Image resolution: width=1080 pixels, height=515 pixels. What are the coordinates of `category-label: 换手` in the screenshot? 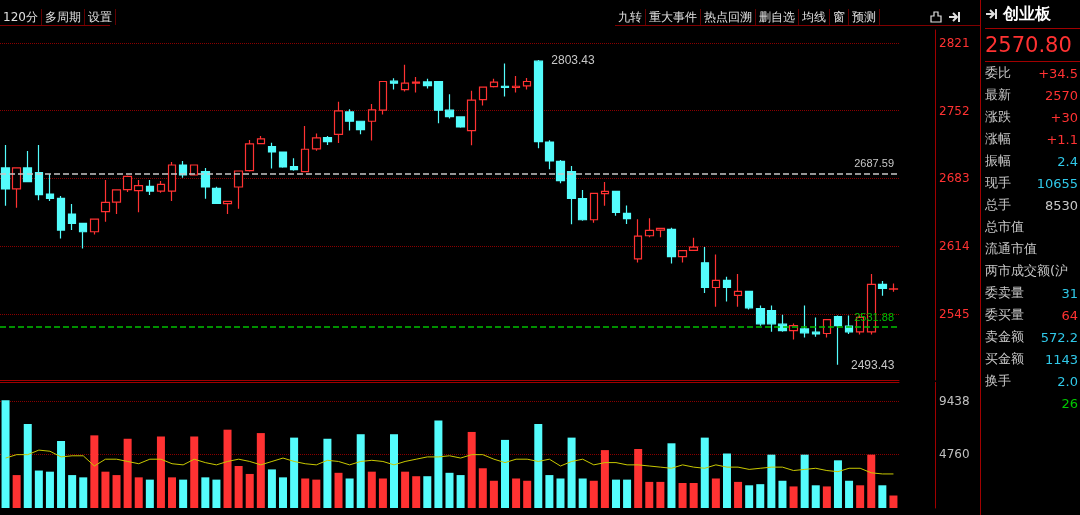 It's located at (998, 381).